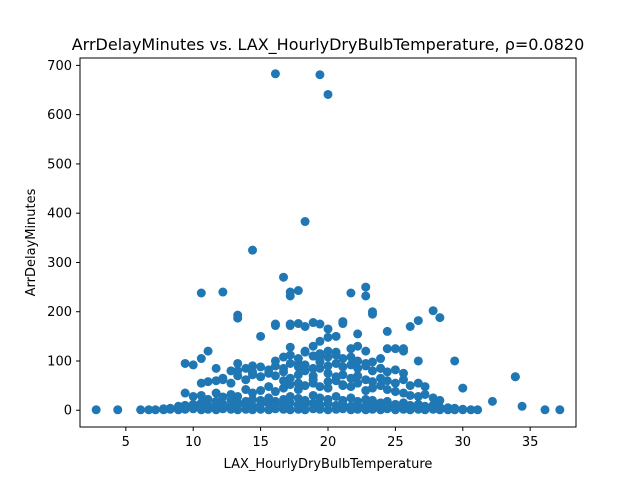  What do you see at coordinates (59, 115) in the screenshot?
I see `y-tick-label: 600` at bounding box center [59, 115].